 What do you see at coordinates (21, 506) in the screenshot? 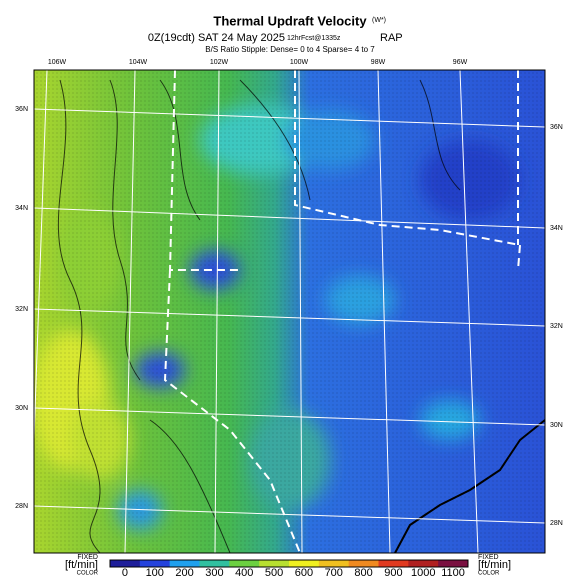
I see `lat-label-left: 28N` at bounding box center [21, 506].